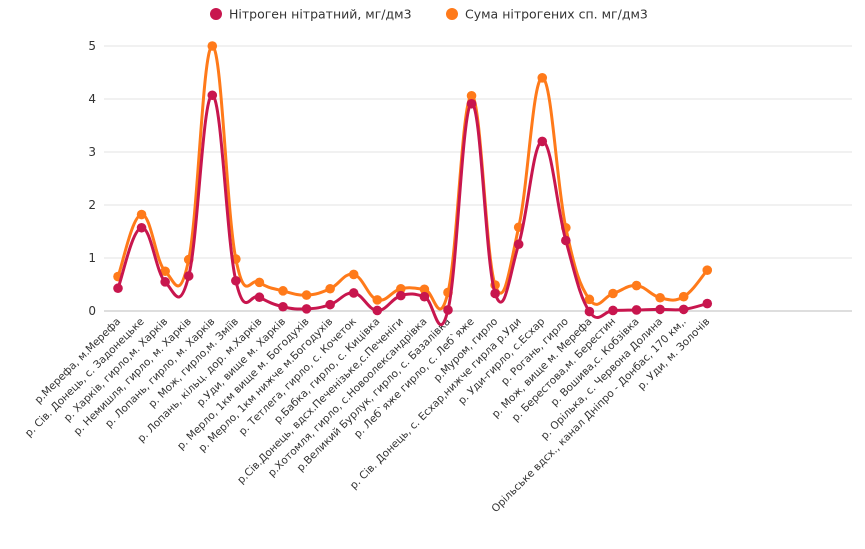 The width and height of the screenshot is (865, 549). Describe the element at coordinates (92, 152) in the screenshot. I see `y-tick-label: 3` at that location.